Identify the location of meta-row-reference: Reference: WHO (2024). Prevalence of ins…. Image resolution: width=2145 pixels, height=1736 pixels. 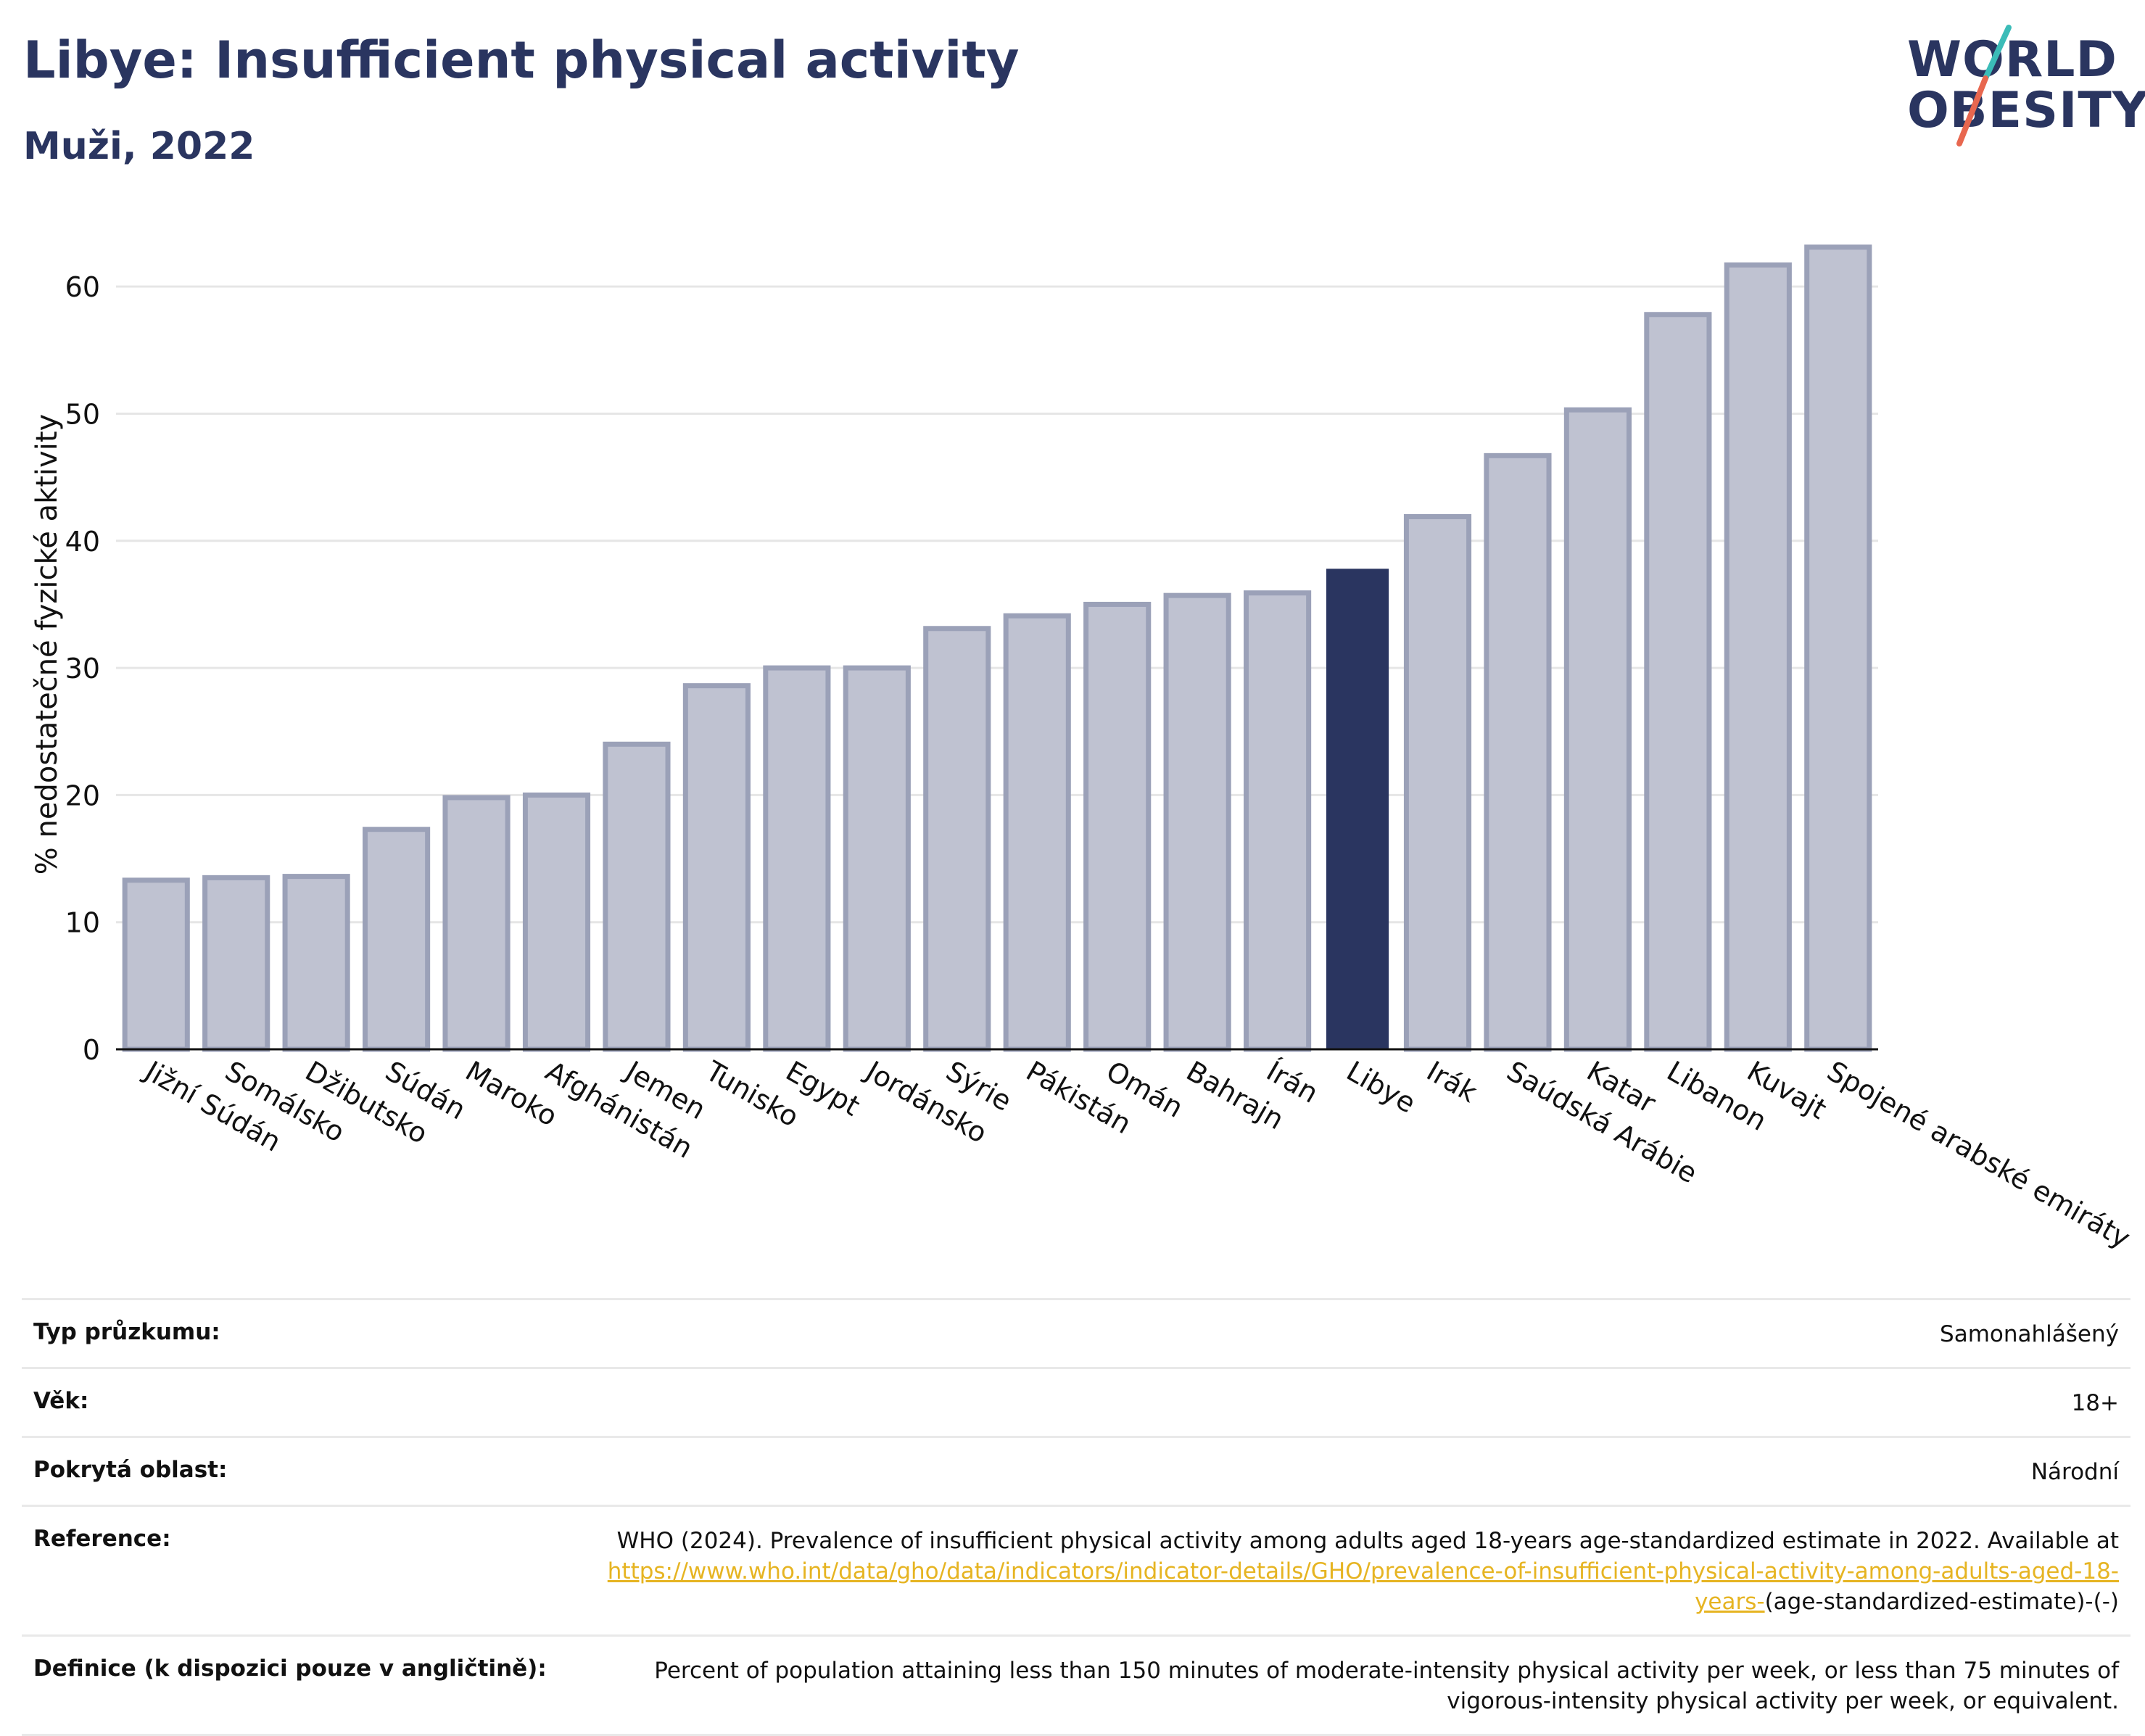
(1076, 1571).